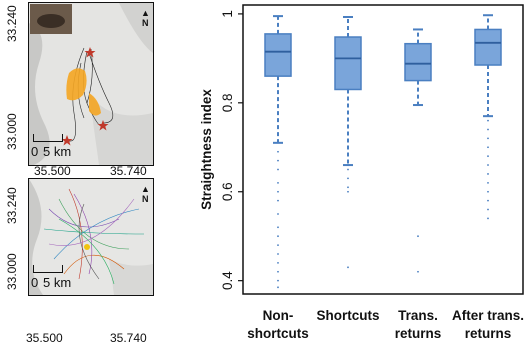 This screenshot has width=527, height=349. Describe the element at coordinates (12, 131) in the screenshot. I see `map-top-y-tick: 33.000` at that location.